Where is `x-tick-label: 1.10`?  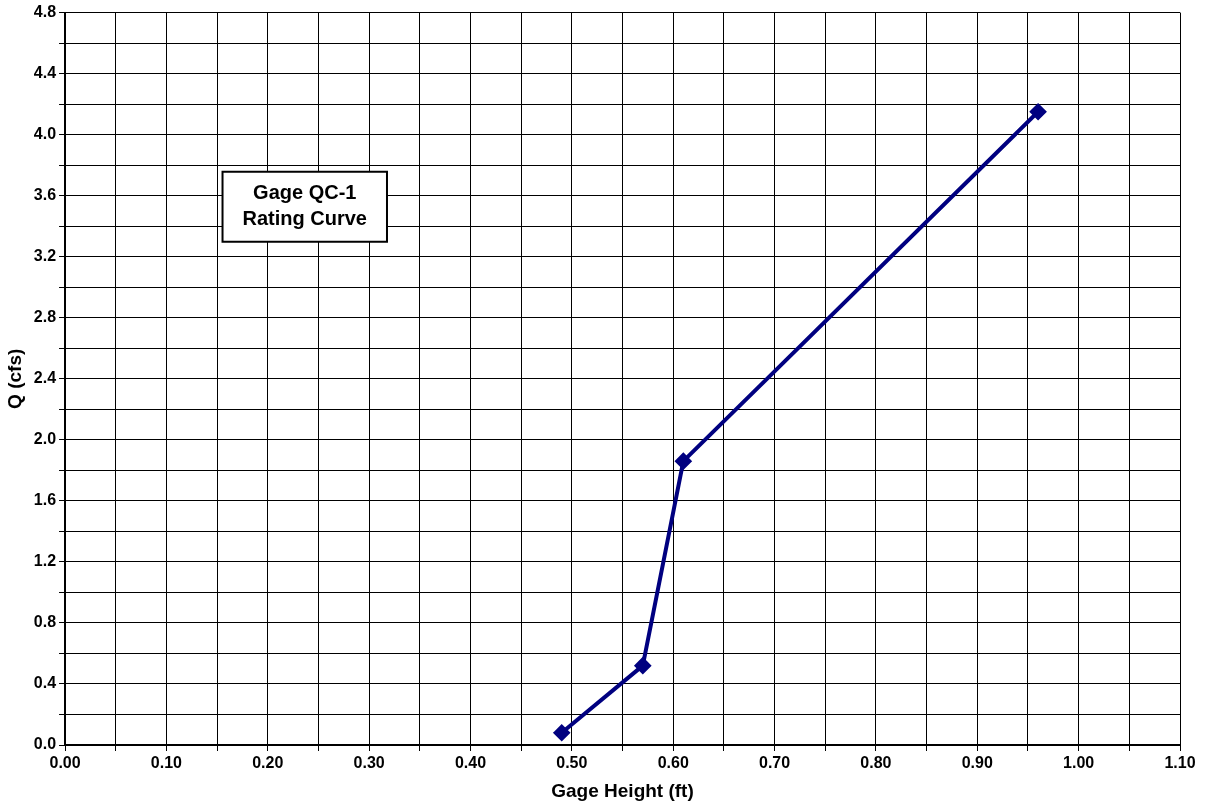
x-tick-label: 1.10 is located at coordinates (1180, 763).